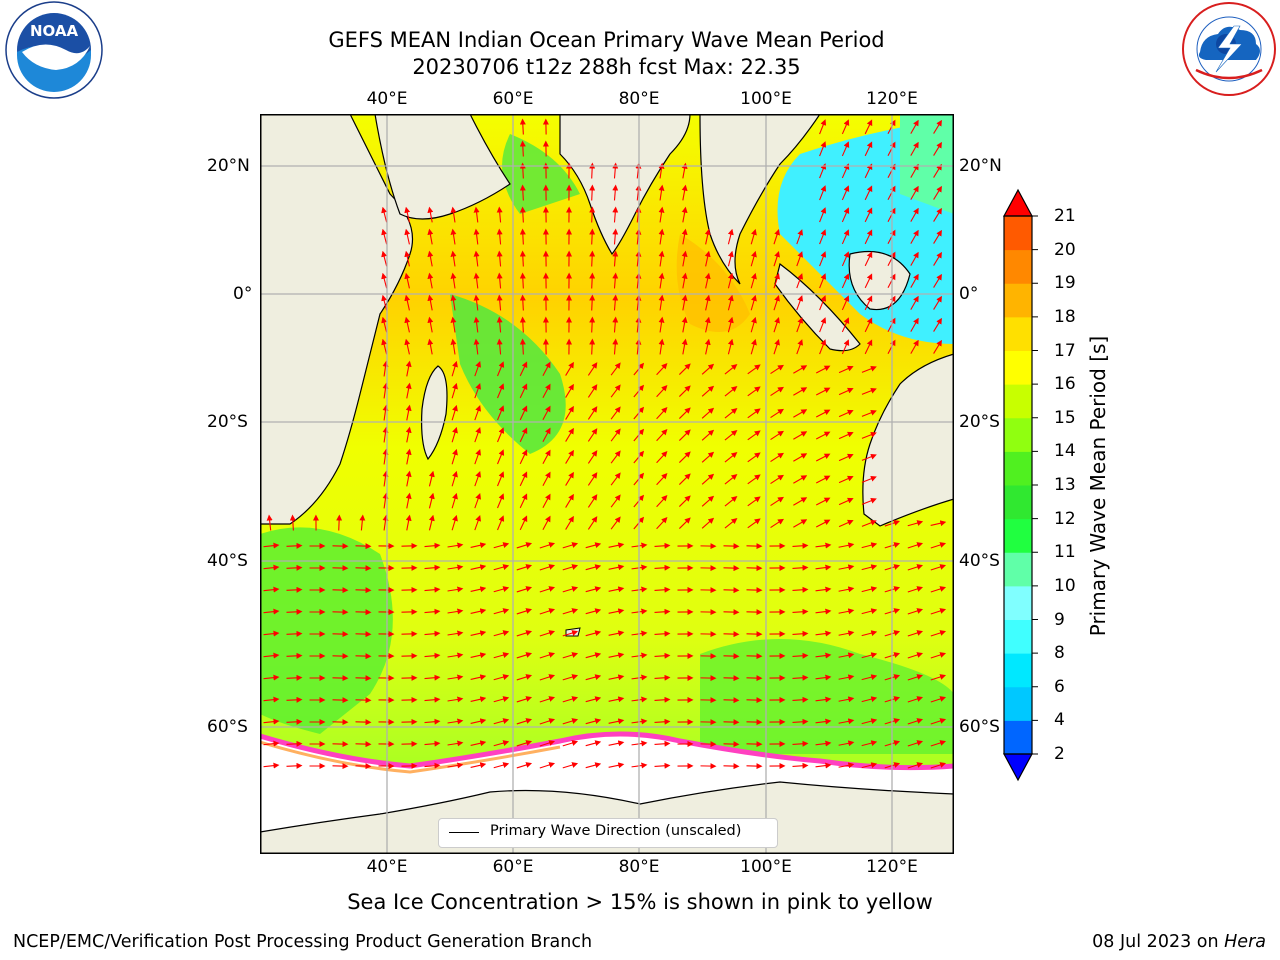 Image resolution: width=1280 pixels, height=960 pixels. I want to click on lat-label-right-20n: 20°N, so click(980, 166).